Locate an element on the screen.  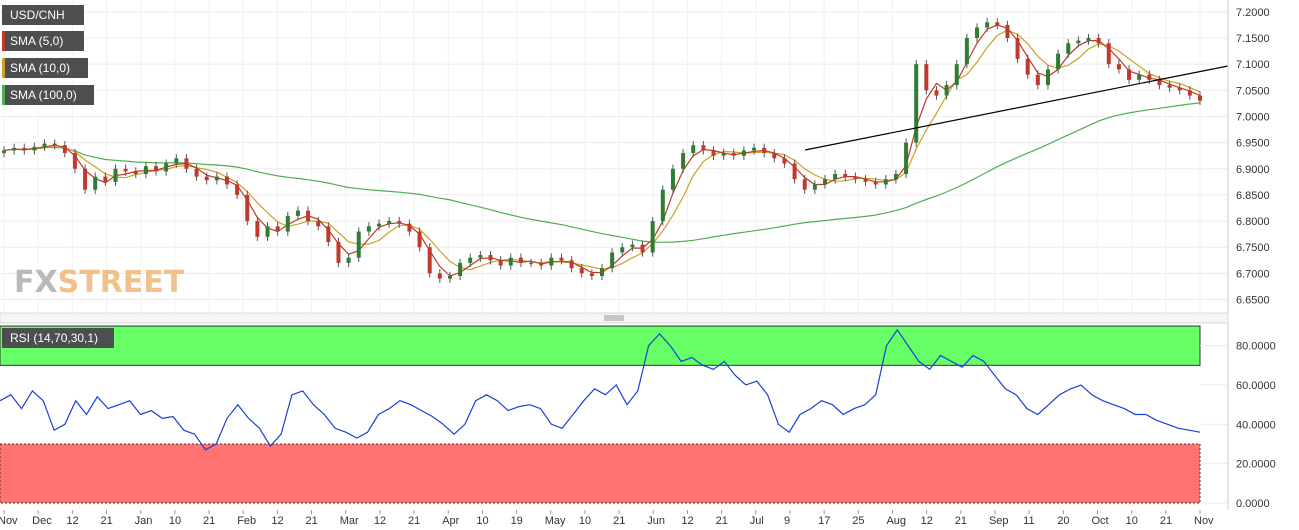
price-tick-label: 6.6500 is located at coordinates (1253, 301).